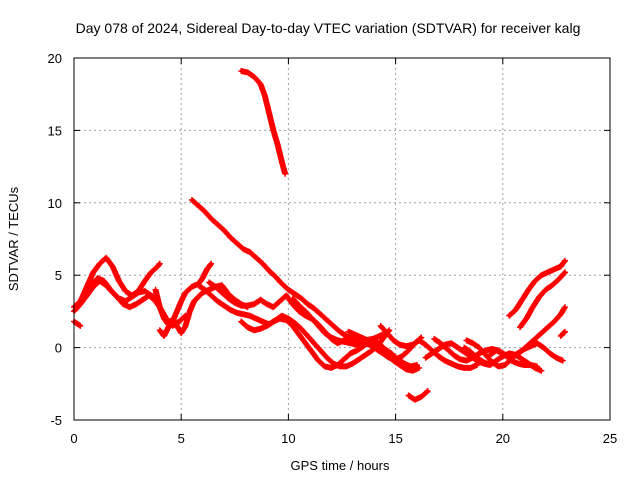 This screenshot has width=640, height=480. I want to click on data-point-markers, so click(562, 333).